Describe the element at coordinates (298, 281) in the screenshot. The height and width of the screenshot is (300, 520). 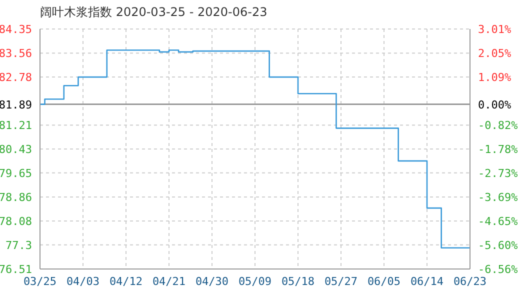
I see `x-tick-label: 05/18` at that location.